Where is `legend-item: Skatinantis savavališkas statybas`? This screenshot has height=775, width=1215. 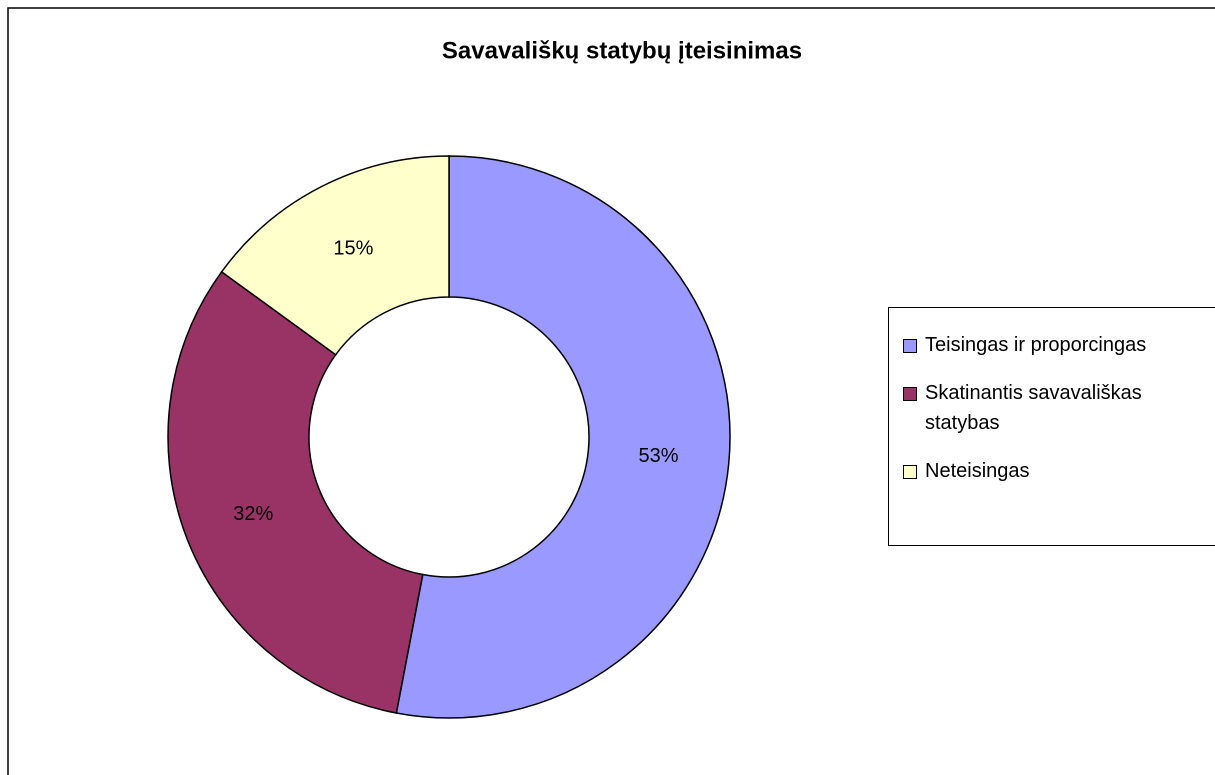
legend-item: Skatinantis savavališkas statybas is located at coordinates (1053, 408).